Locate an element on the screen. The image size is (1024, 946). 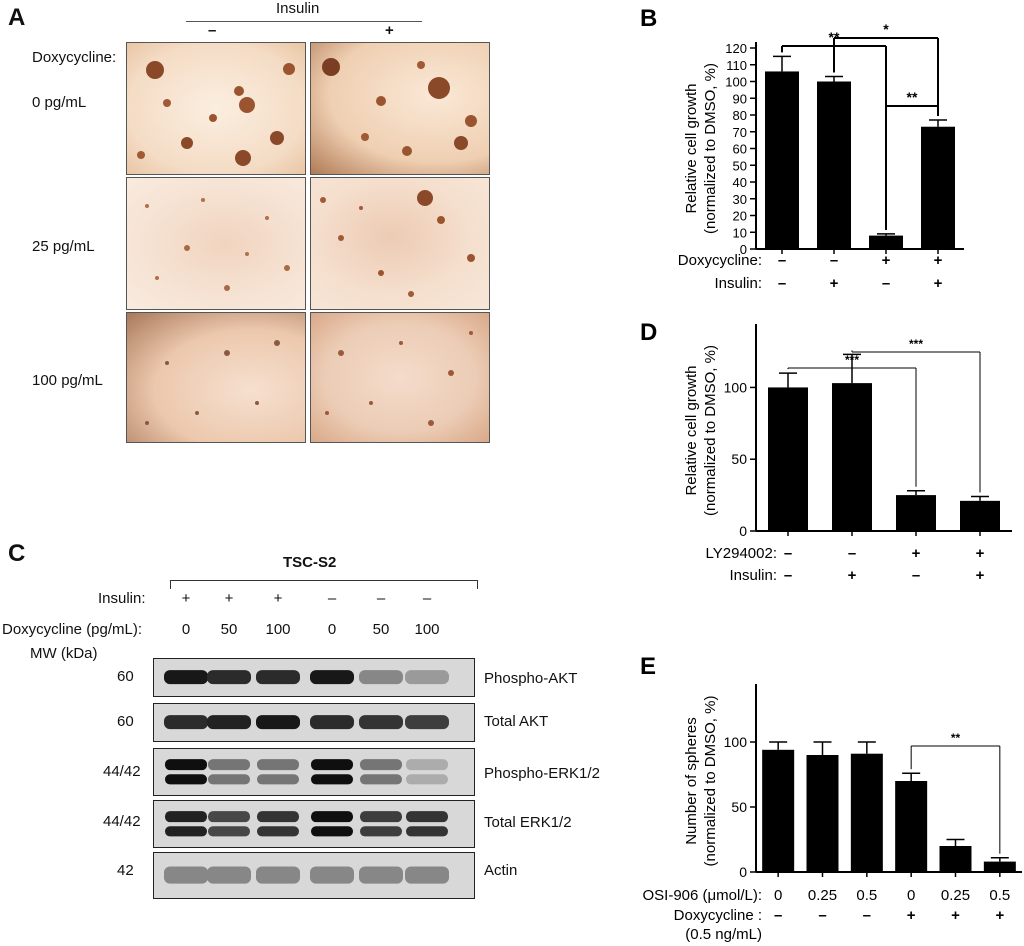
blot-mw: 60 is located at coordinates (125, 676).